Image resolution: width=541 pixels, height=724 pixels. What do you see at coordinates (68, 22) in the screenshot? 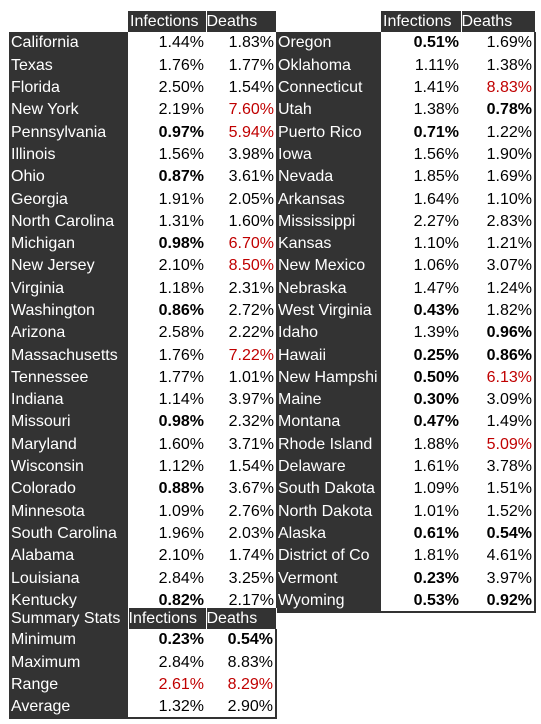
I see `header-blank-left` at bounding box center [68, 22].